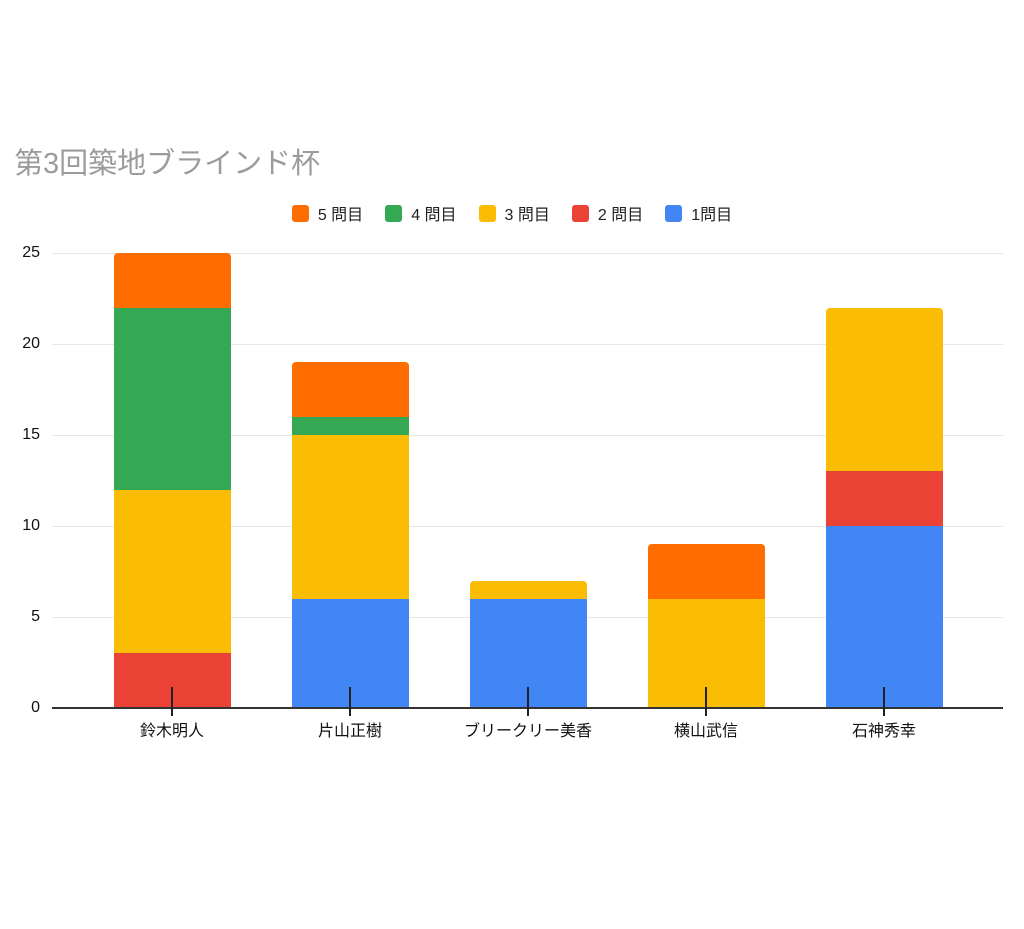 The height and width of the screenshot is (929, 1024). I want to click on y-axis-tick-label: 10, so click(31, 525).